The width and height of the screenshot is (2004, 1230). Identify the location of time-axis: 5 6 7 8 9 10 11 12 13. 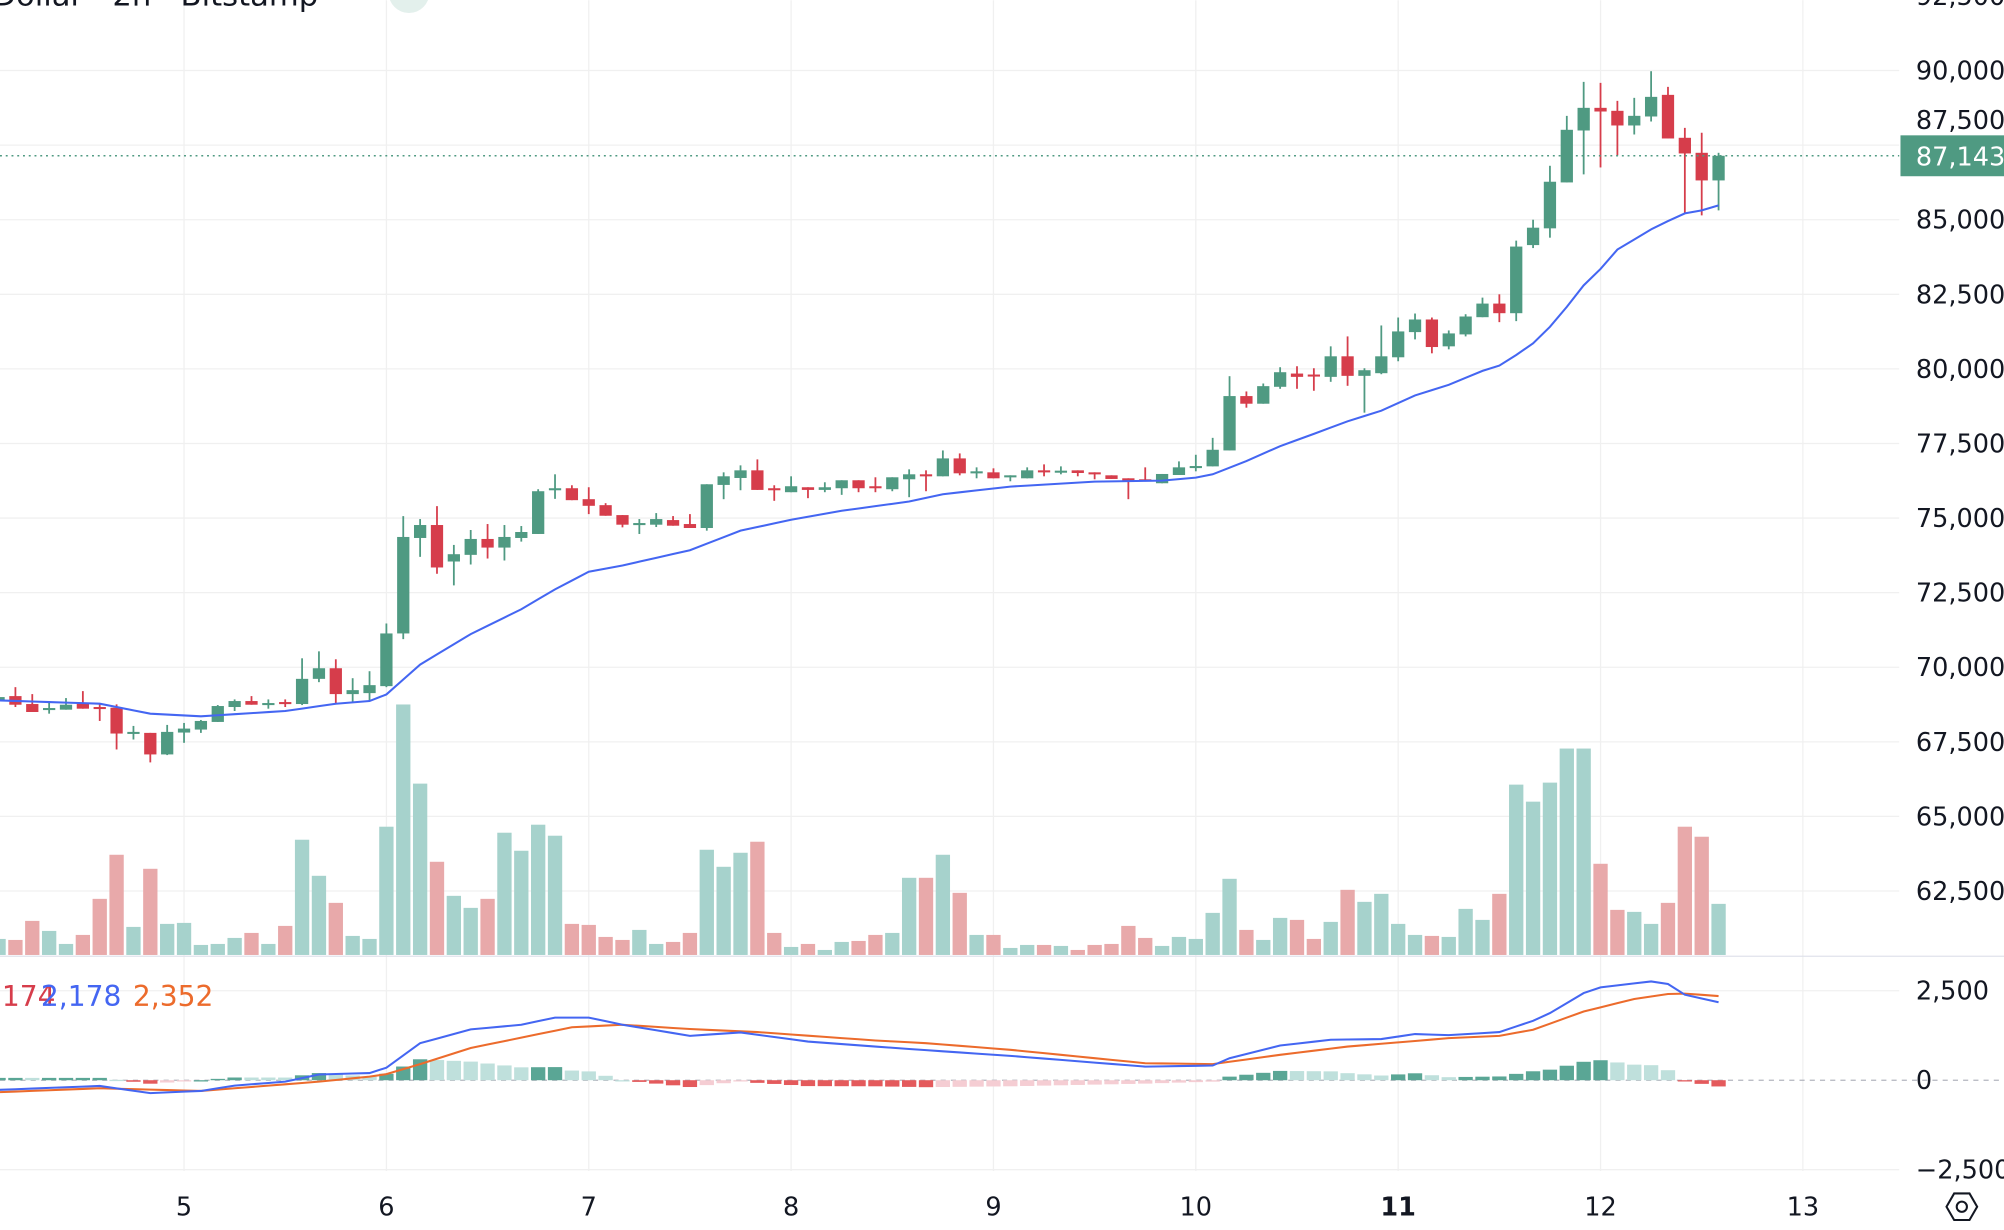
(997, 1208).